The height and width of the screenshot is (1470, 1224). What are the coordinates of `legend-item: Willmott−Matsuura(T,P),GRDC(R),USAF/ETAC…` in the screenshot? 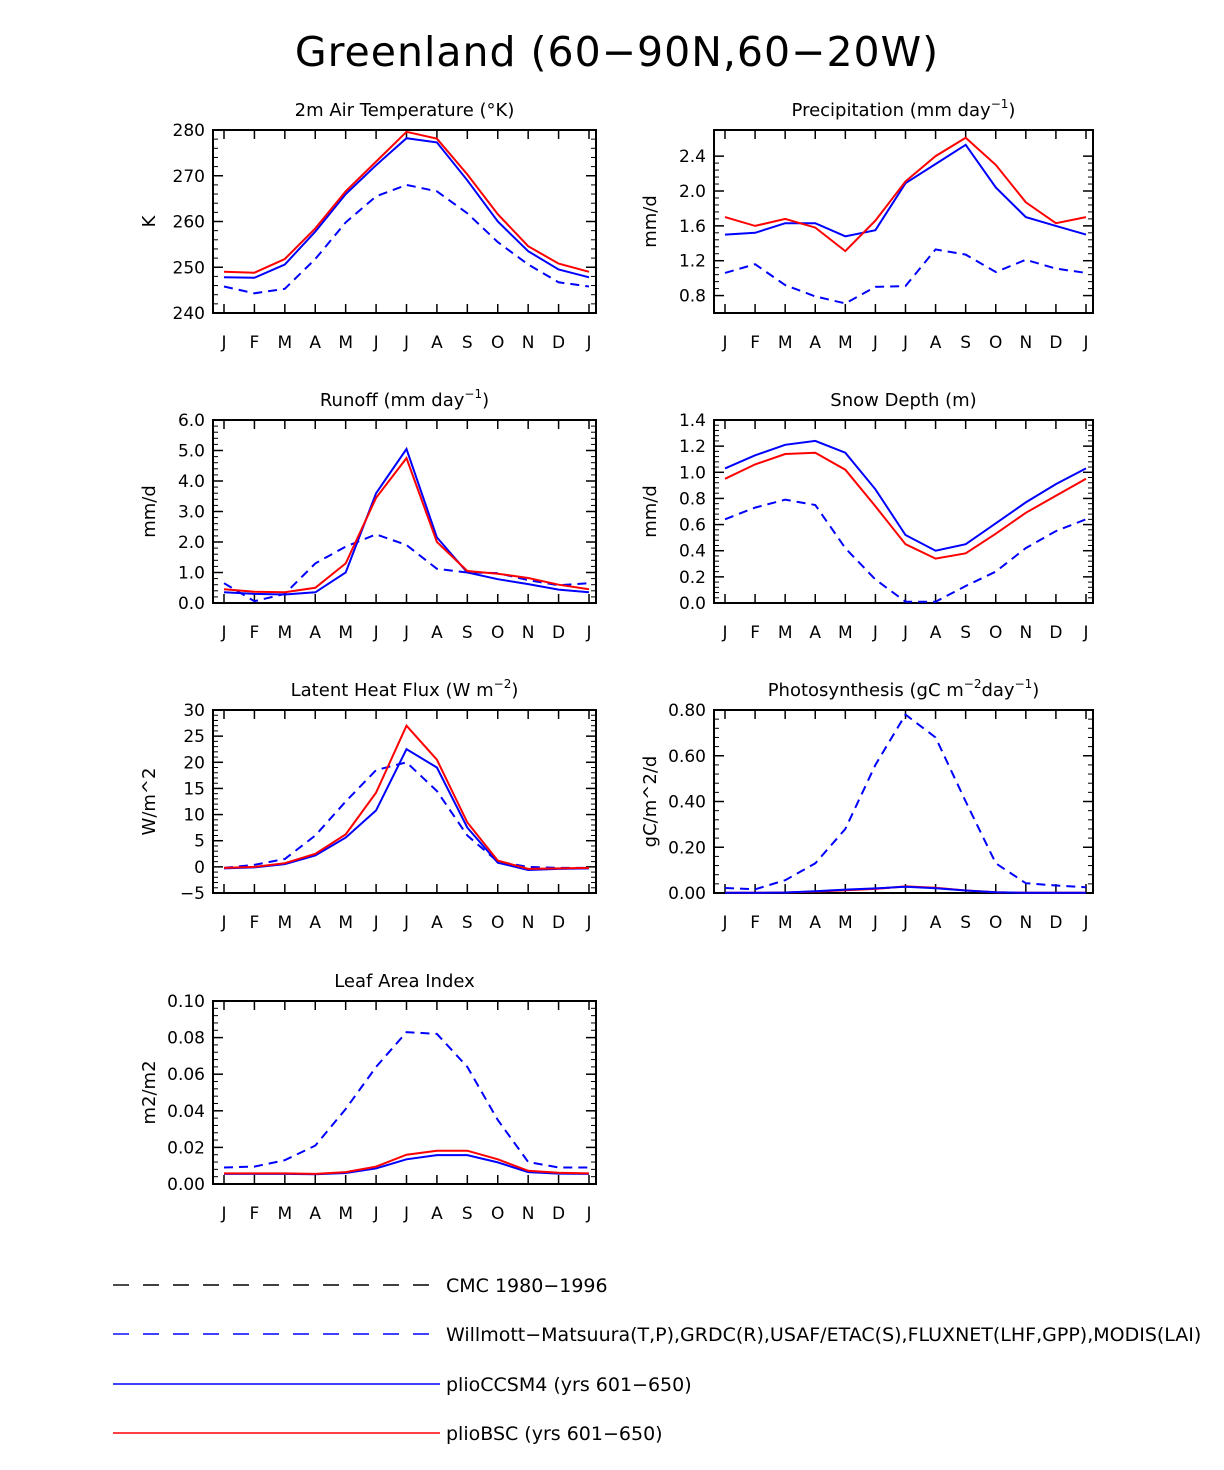 It's located at (657, 1335).